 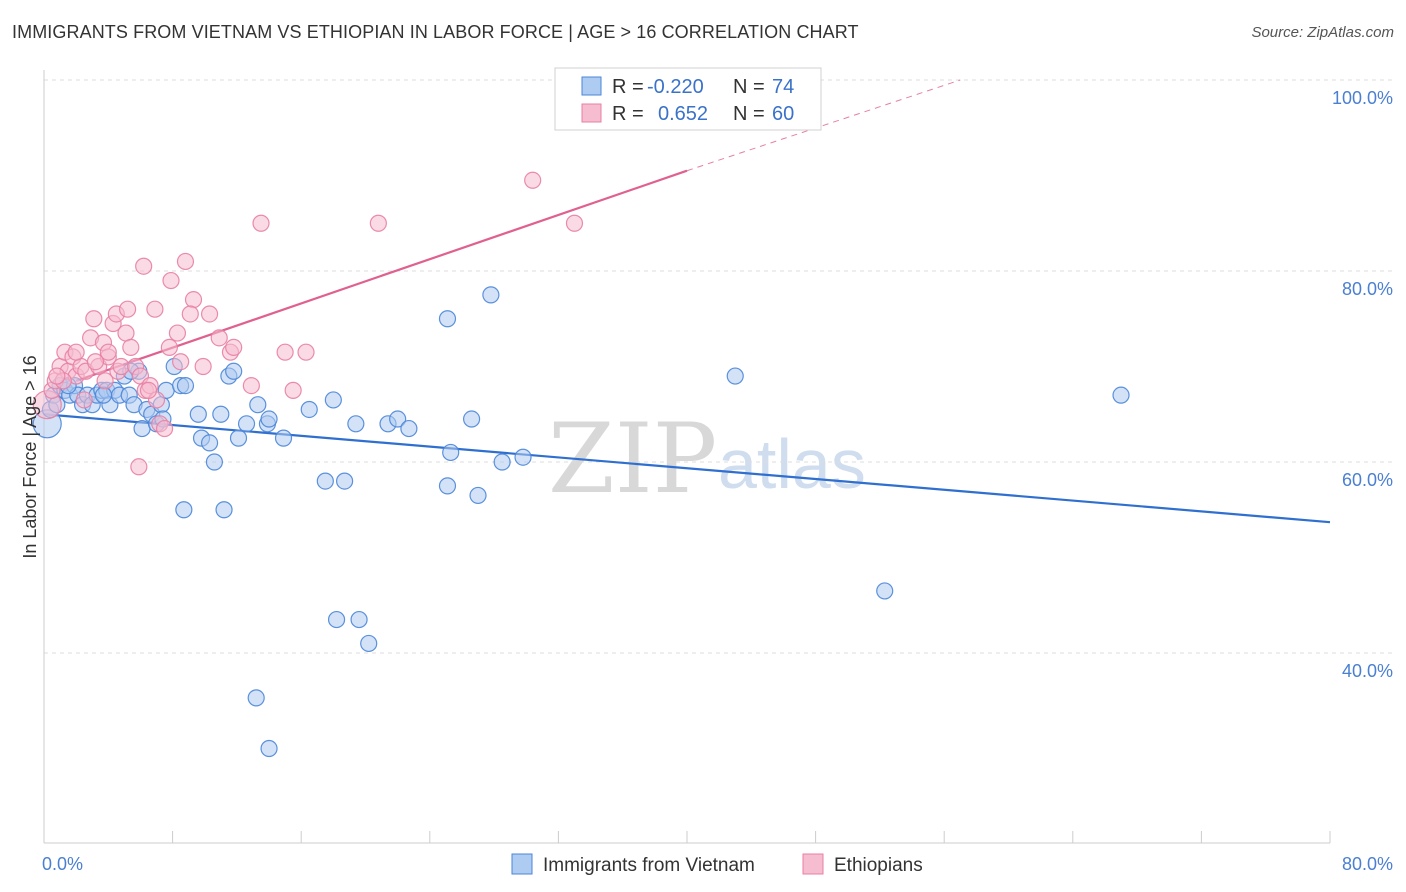 What do you see at coordinates (522, 864) in the screenshot?
I see `legend-swatch-vietnam` at bounding box center [522, 864].